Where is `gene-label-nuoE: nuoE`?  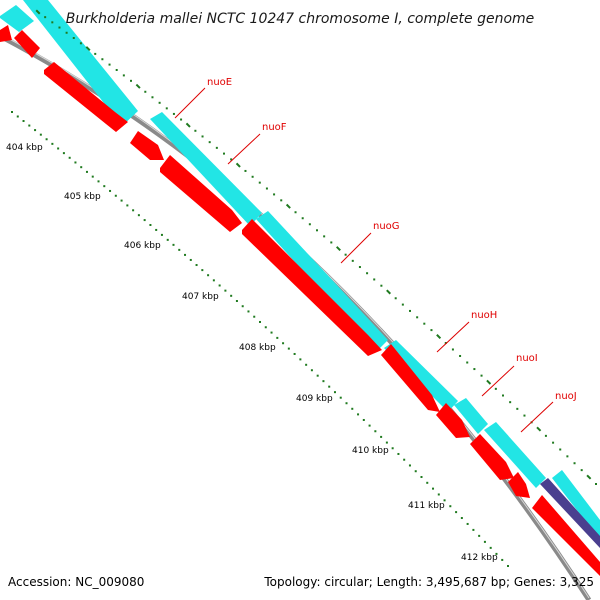
gene-label-nuoE: nuoE is located at coordinates (219, 82).